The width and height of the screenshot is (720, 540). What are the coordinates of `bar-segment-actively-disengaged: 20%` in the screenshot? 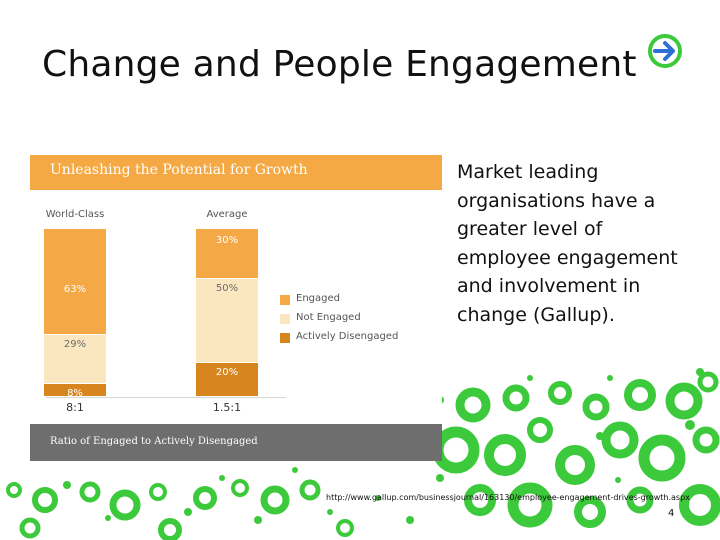 It's located at (227, 379).